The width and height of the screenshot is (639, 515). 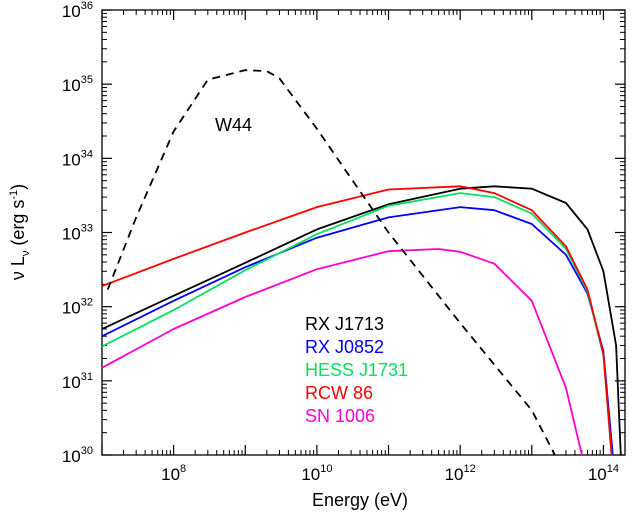 I want to click on y-axis-title: ν Lν (erg s-1), so click(x=20, y=232).